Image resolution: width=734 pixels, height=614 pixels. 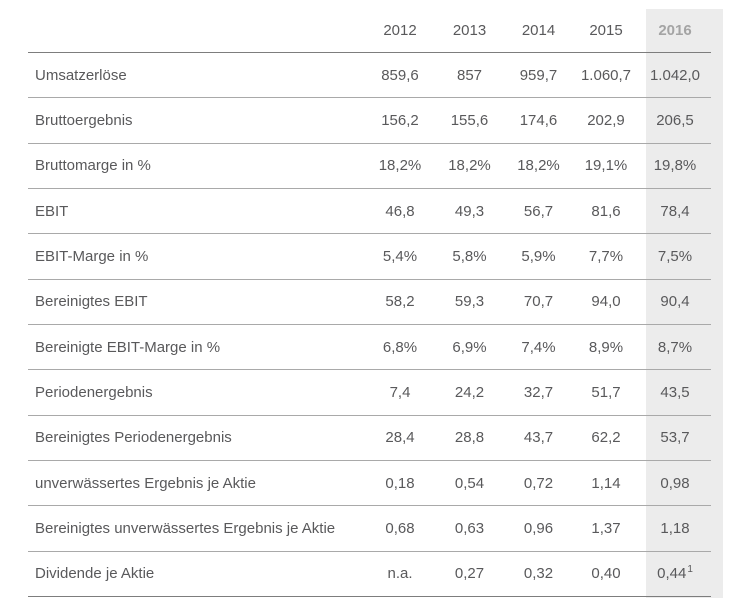 I want to click on cell-value-text: 1,37, so click(x=606, y=528).